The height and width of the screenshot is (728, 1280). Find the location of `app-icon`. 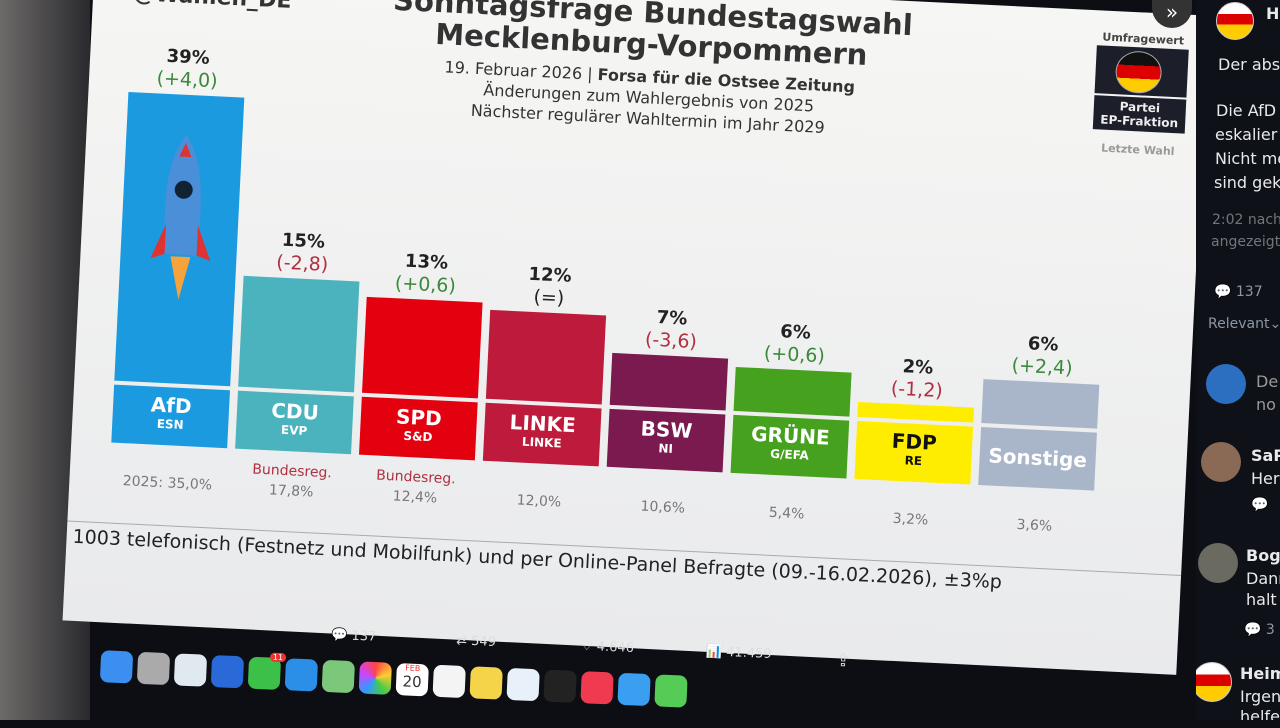

app-icon is located at coordinates (227, 671).